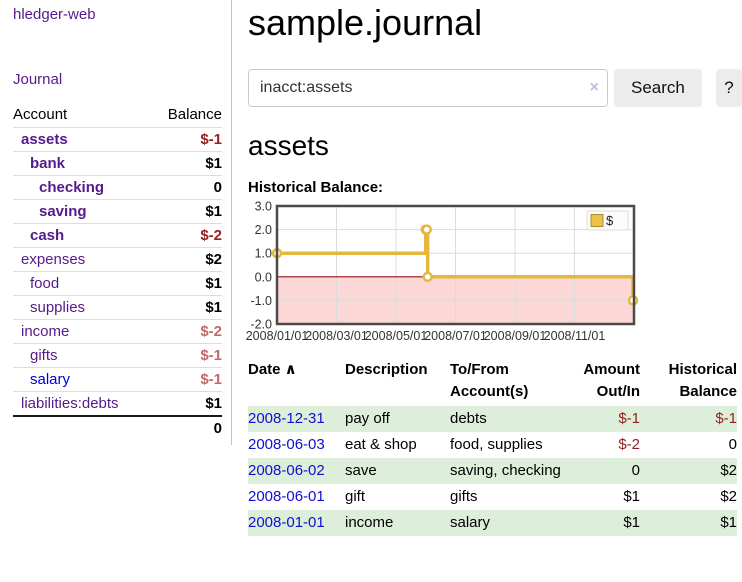 The image size is (742, 582). I want to click on account-link-income: income, so click(45, 331).